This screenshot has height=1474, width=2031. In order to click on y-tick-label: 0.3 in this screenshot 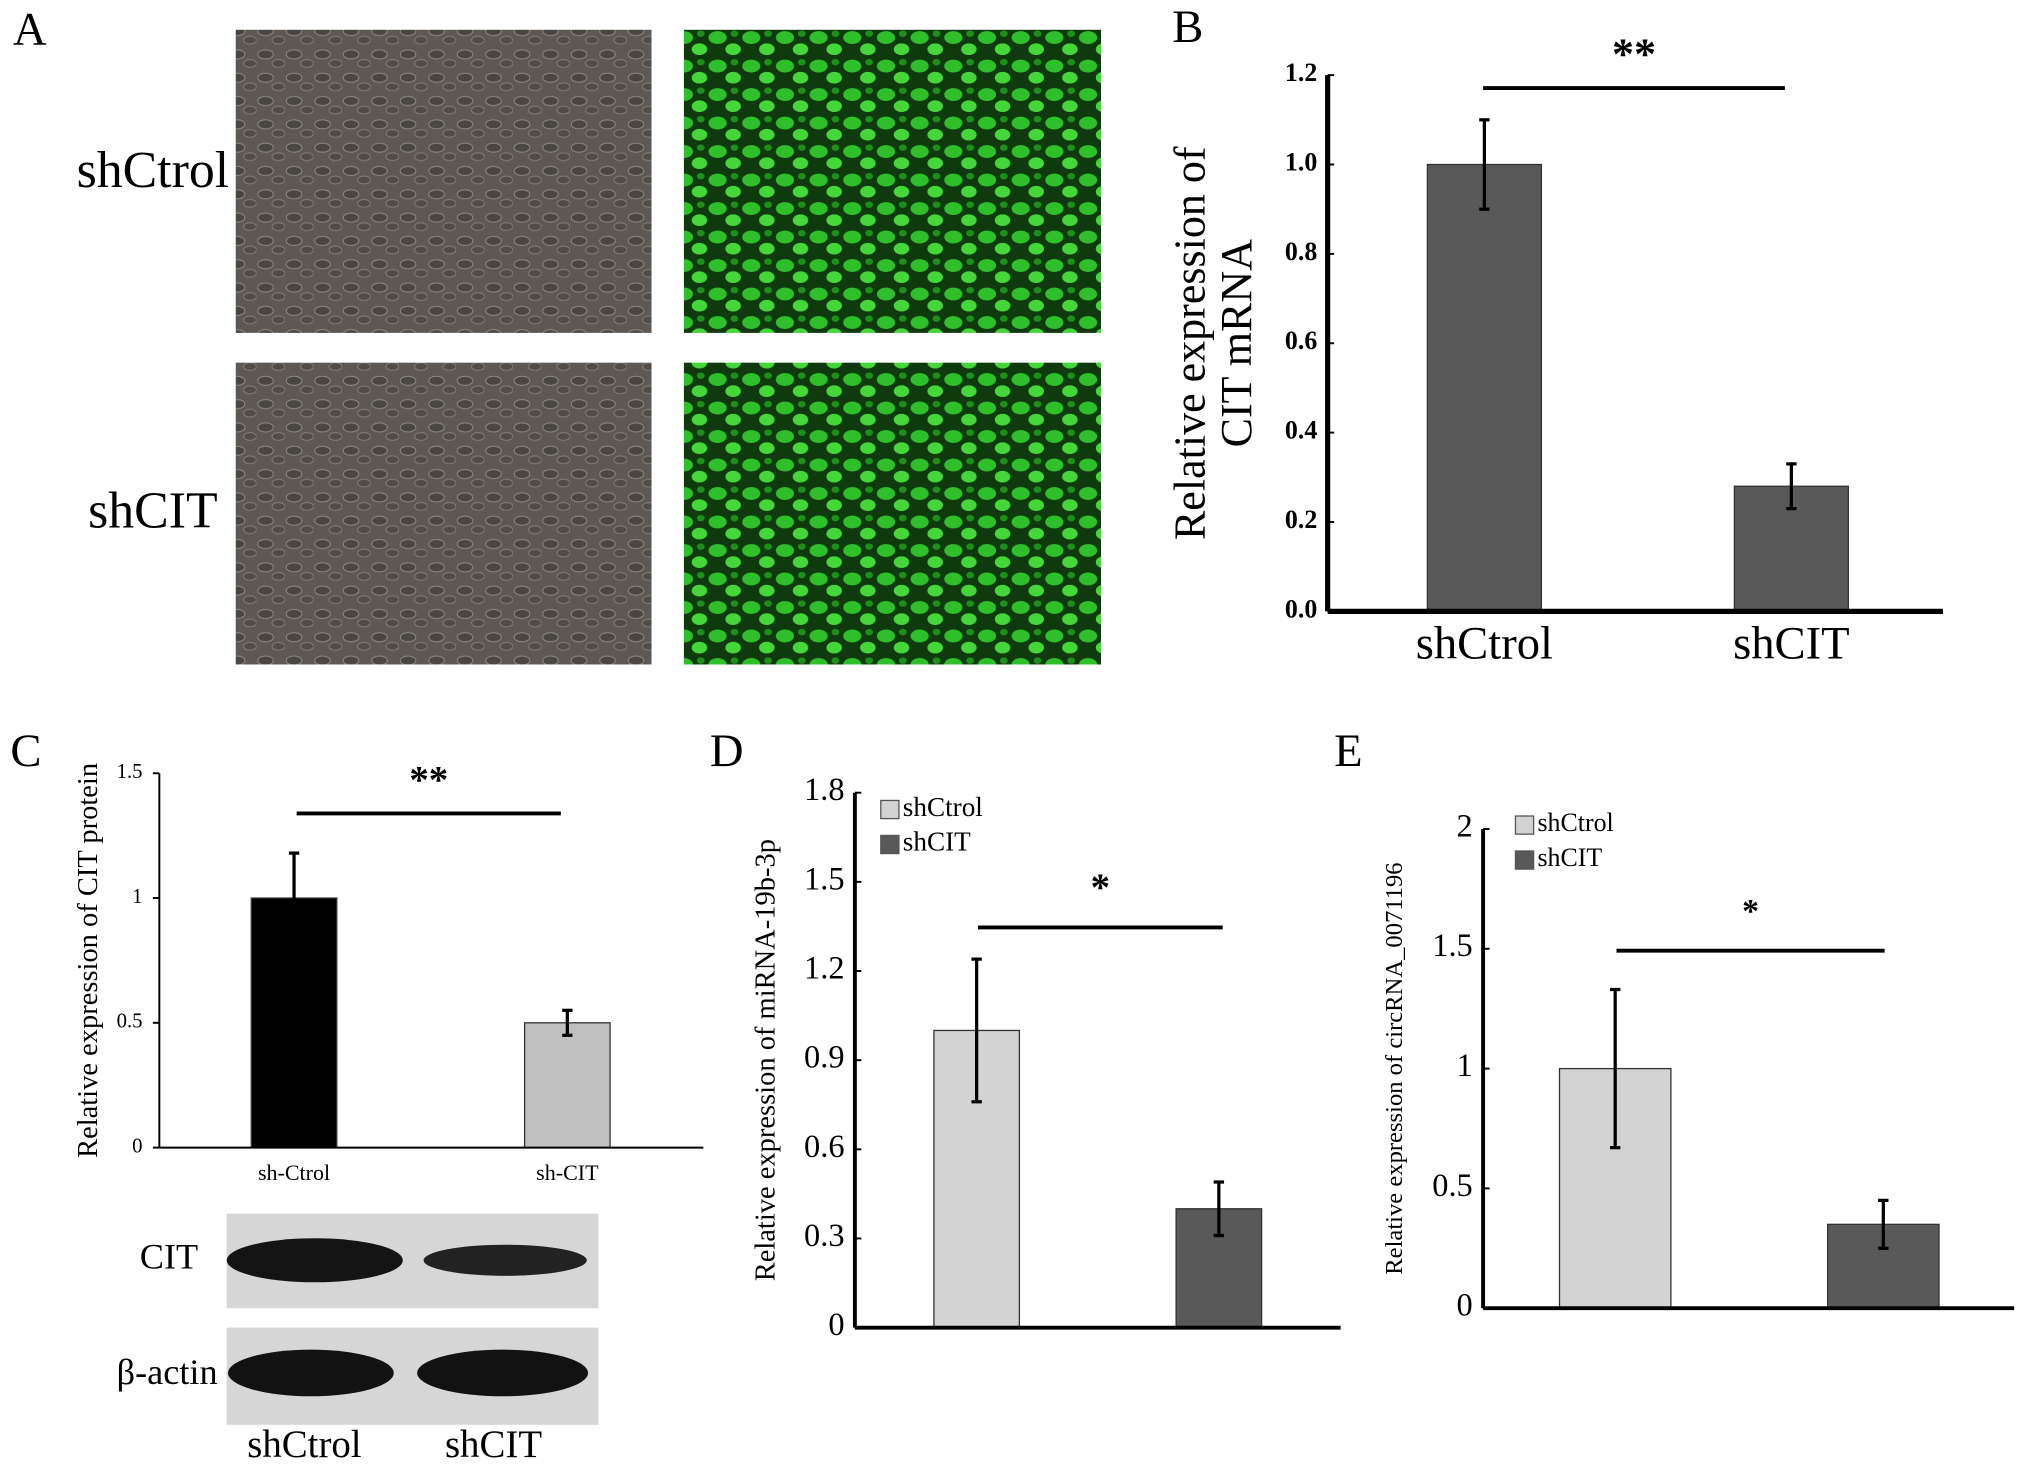, I will do `click(824, 1236)`.